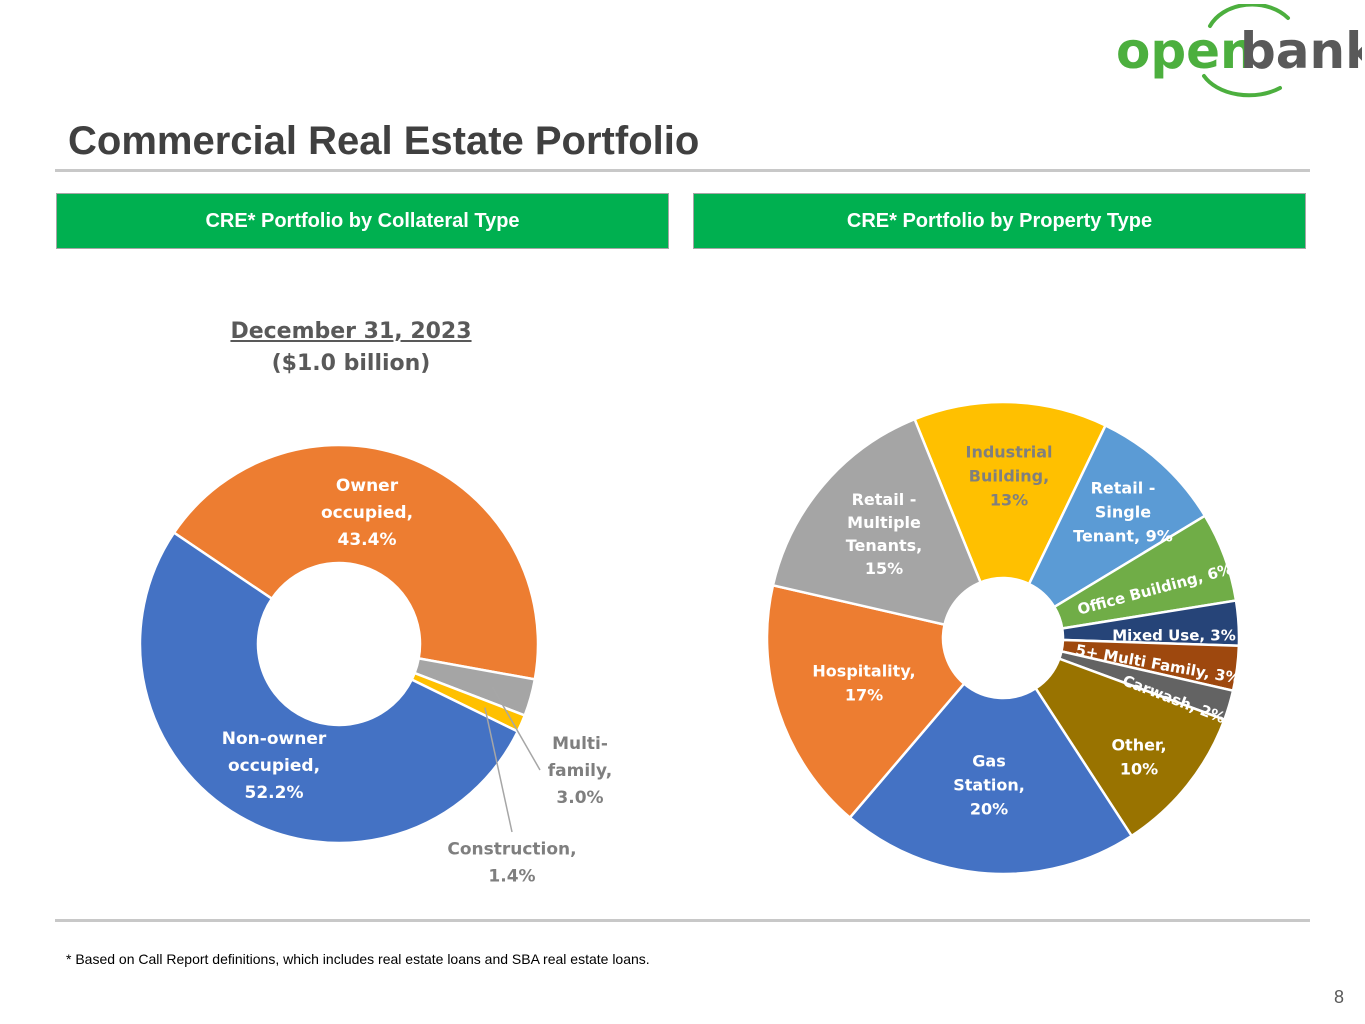 This screenshot has height=1024, width=1365. Describe the element at coordinates (1186, 51) in the screenshot. I see `logo-word-open: open` at that location.